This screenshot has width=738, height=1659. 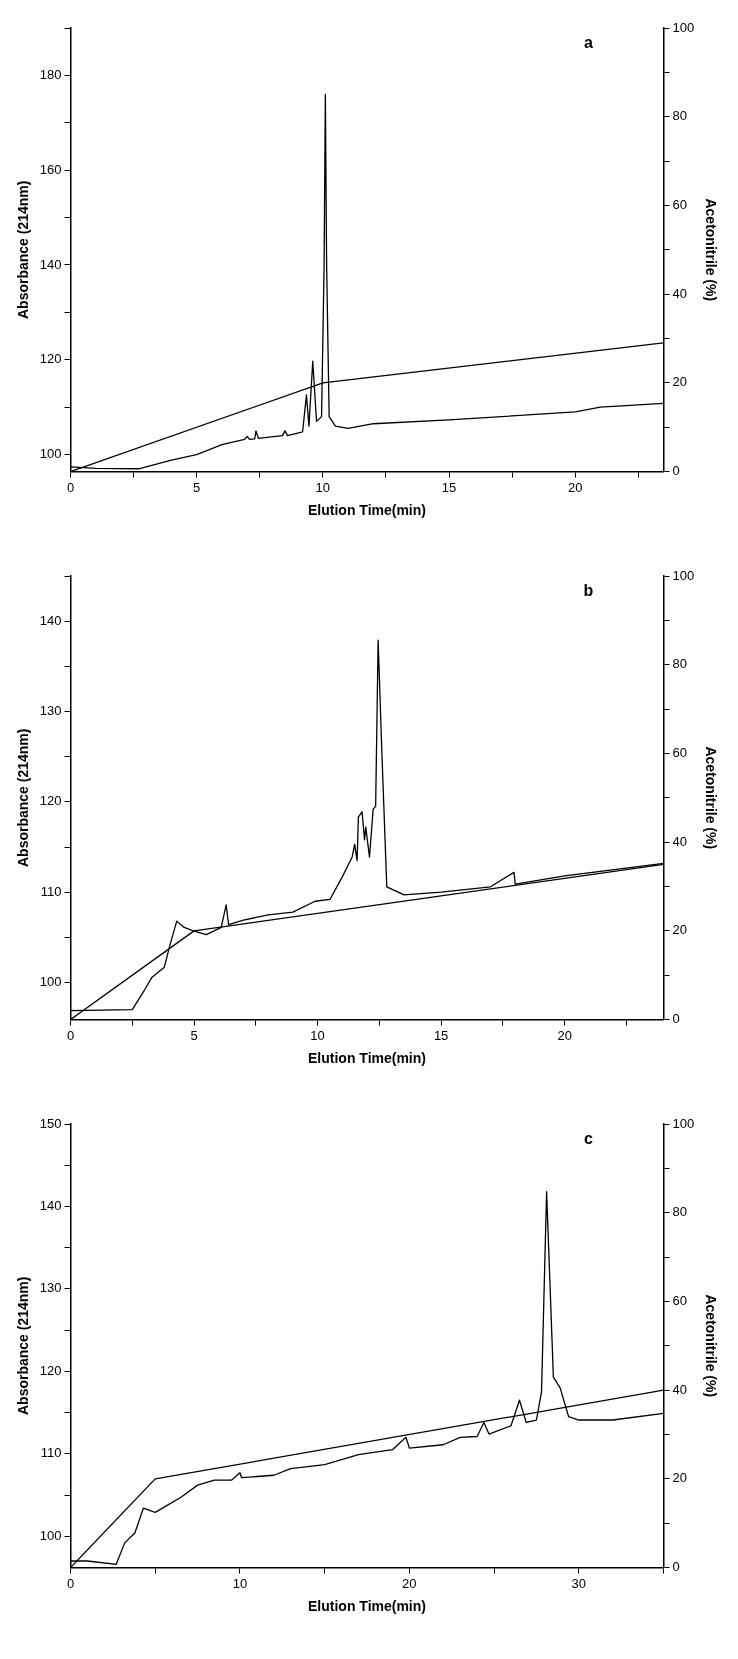 What do you see at coordinates (588, 591) in the screenshot?
I see `annotation: b` at bounding box center [588, 591].